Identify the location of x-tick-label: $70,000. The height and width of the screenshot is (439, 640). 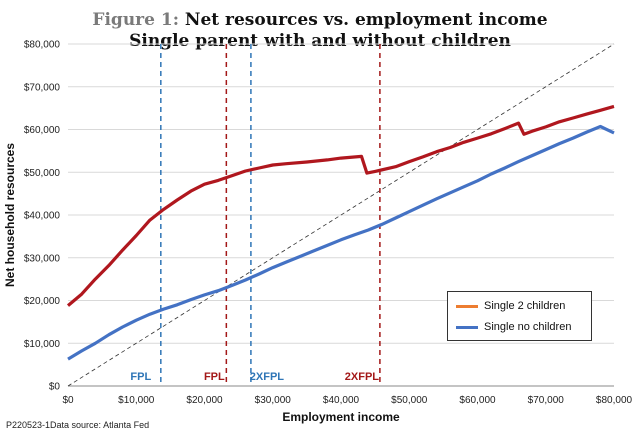
(546, 400).